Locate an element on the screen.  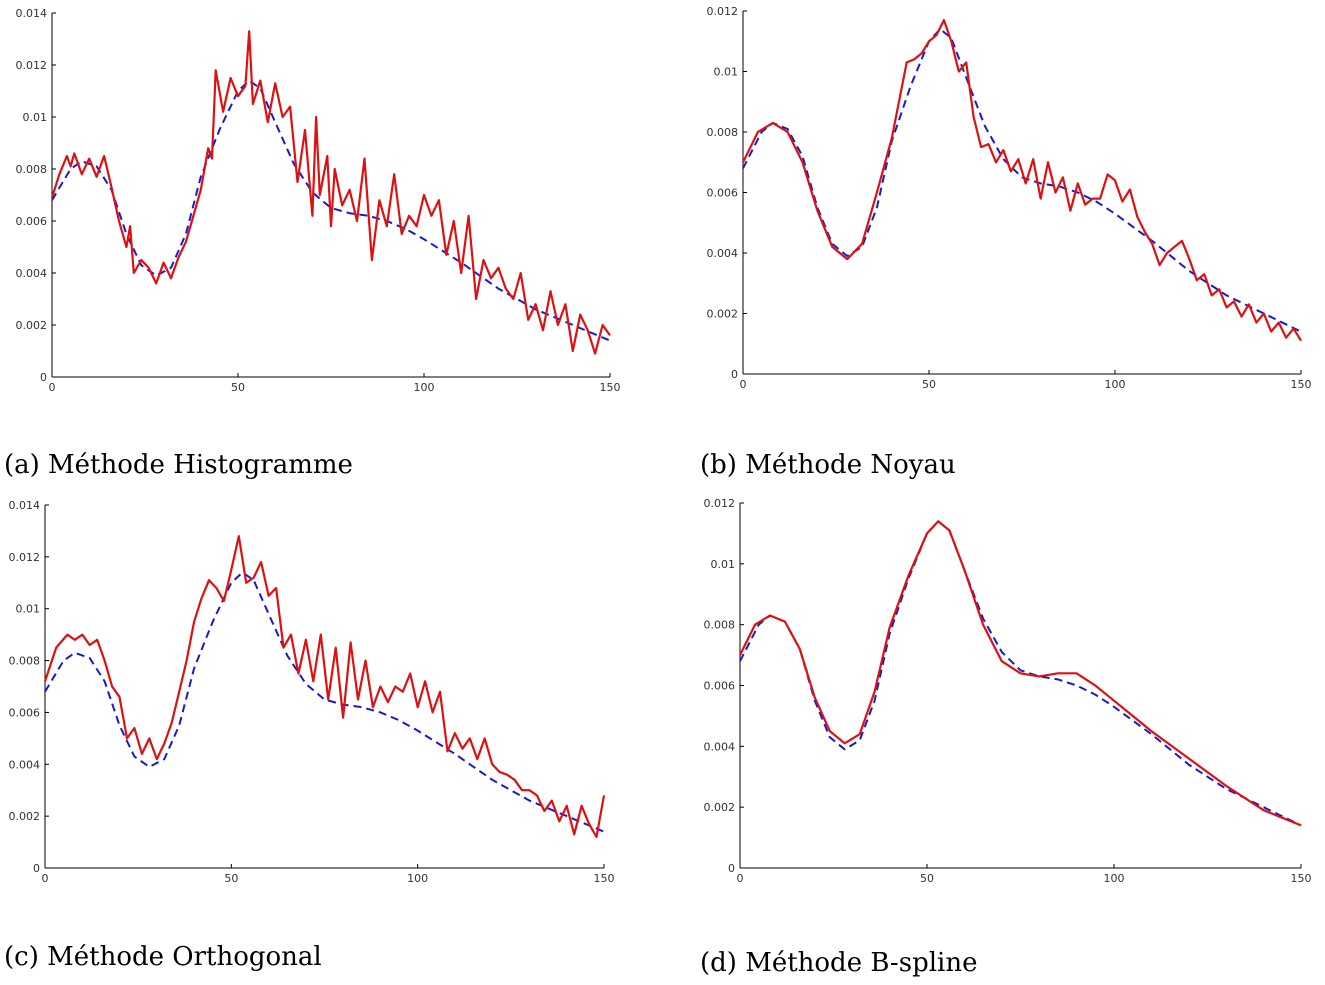
caption-b: (b) Méthode Noyau is located at coordinates (828, 465).